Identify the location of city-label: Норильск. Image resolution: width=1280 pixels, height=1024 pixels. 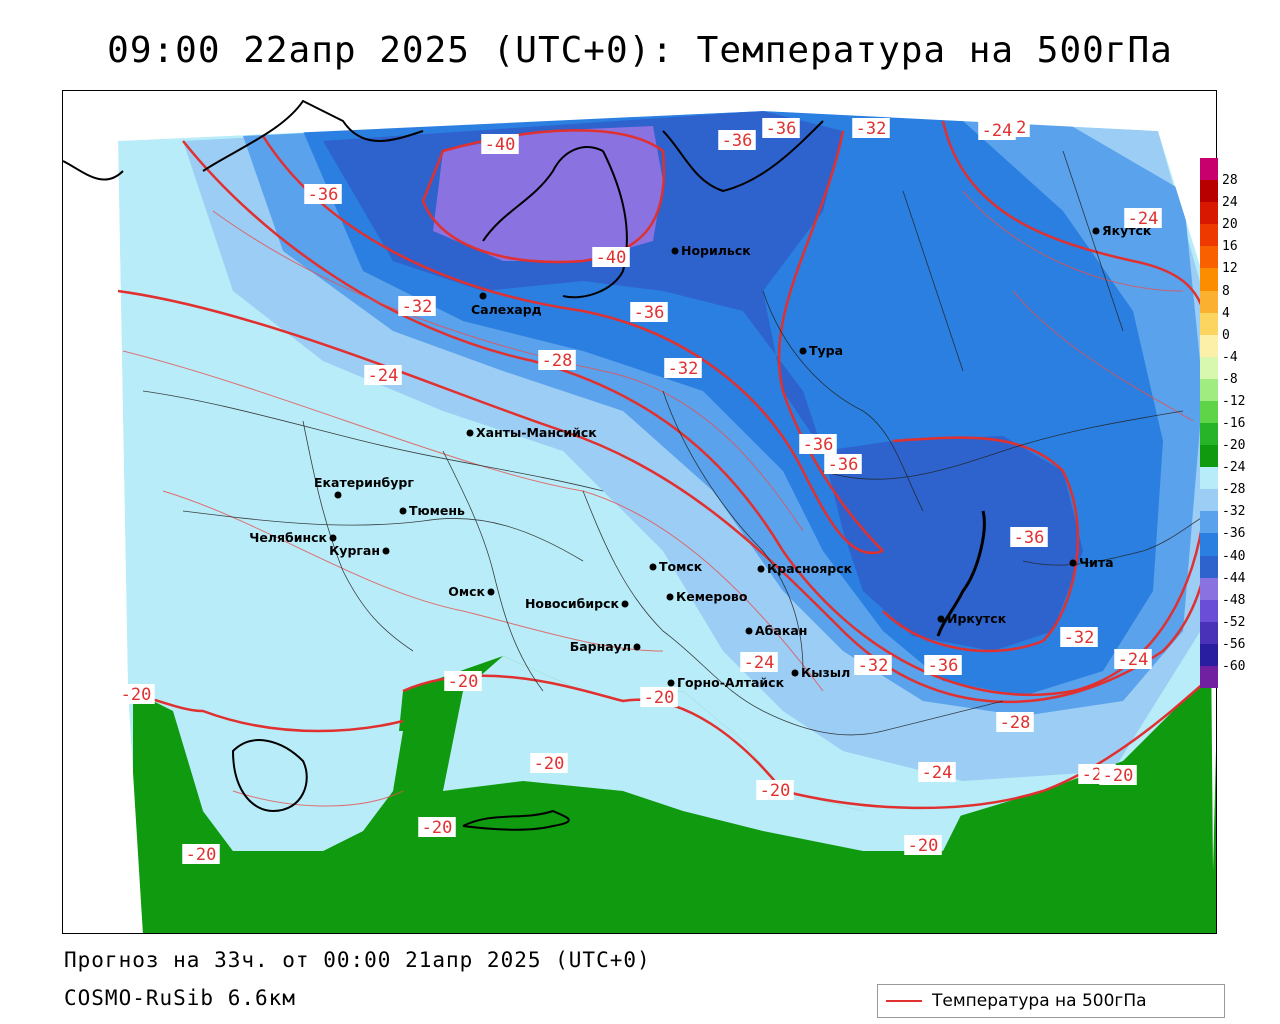
(716, 250).